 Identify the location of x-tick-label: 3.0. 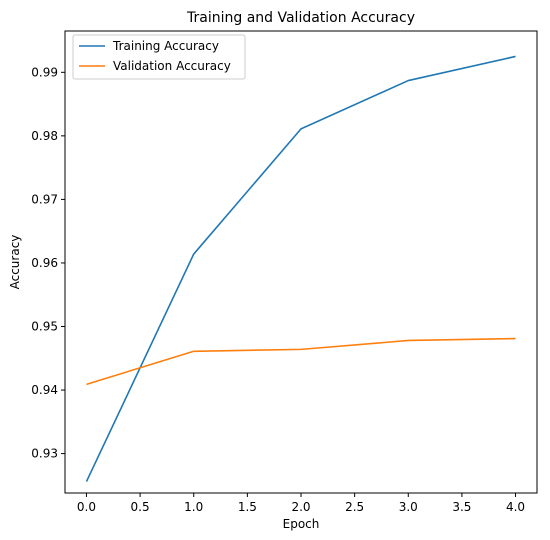
(408, 507).